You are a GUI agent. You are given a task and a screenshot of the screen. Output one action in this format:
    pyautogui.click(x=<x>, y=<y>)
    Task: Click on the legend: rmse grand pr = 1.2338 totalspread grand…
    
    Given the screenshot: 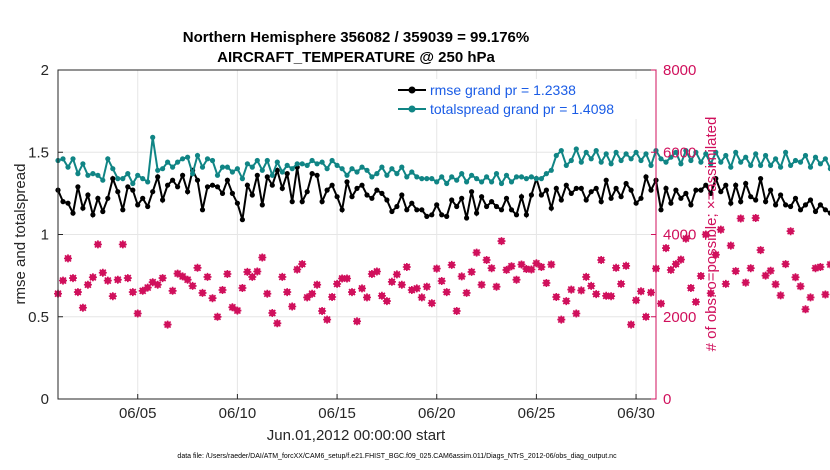 What is the action you would take?
    pyautogui.click(x=522, y=99)
    